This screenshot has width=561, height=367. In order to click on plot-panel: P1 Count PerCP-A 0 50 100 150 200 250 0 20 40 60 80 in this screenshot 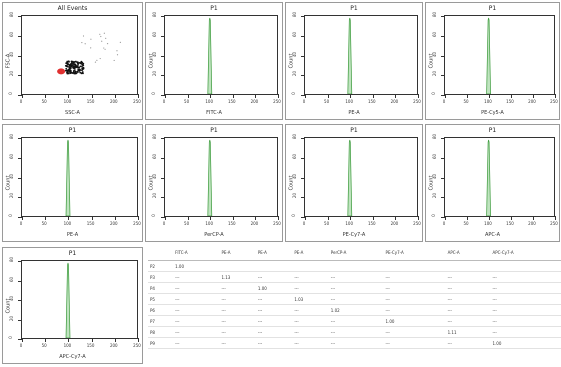, I will do `click(214, 183)`.